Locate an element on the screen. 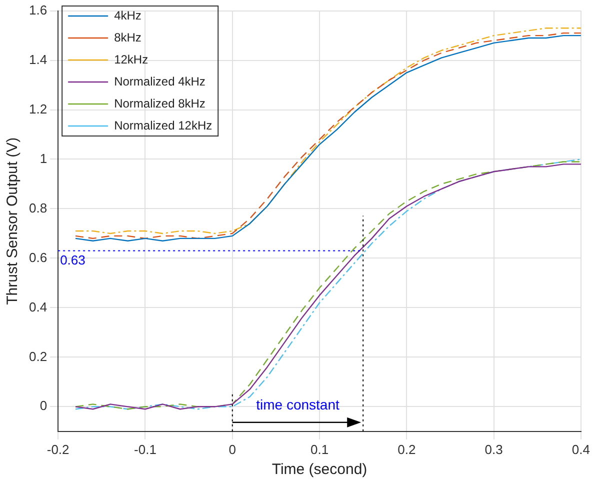 Image resolution: width=593 pixels, height=479 pixels. ref-line-label: 0.63 is located at coordinates (73, 260).